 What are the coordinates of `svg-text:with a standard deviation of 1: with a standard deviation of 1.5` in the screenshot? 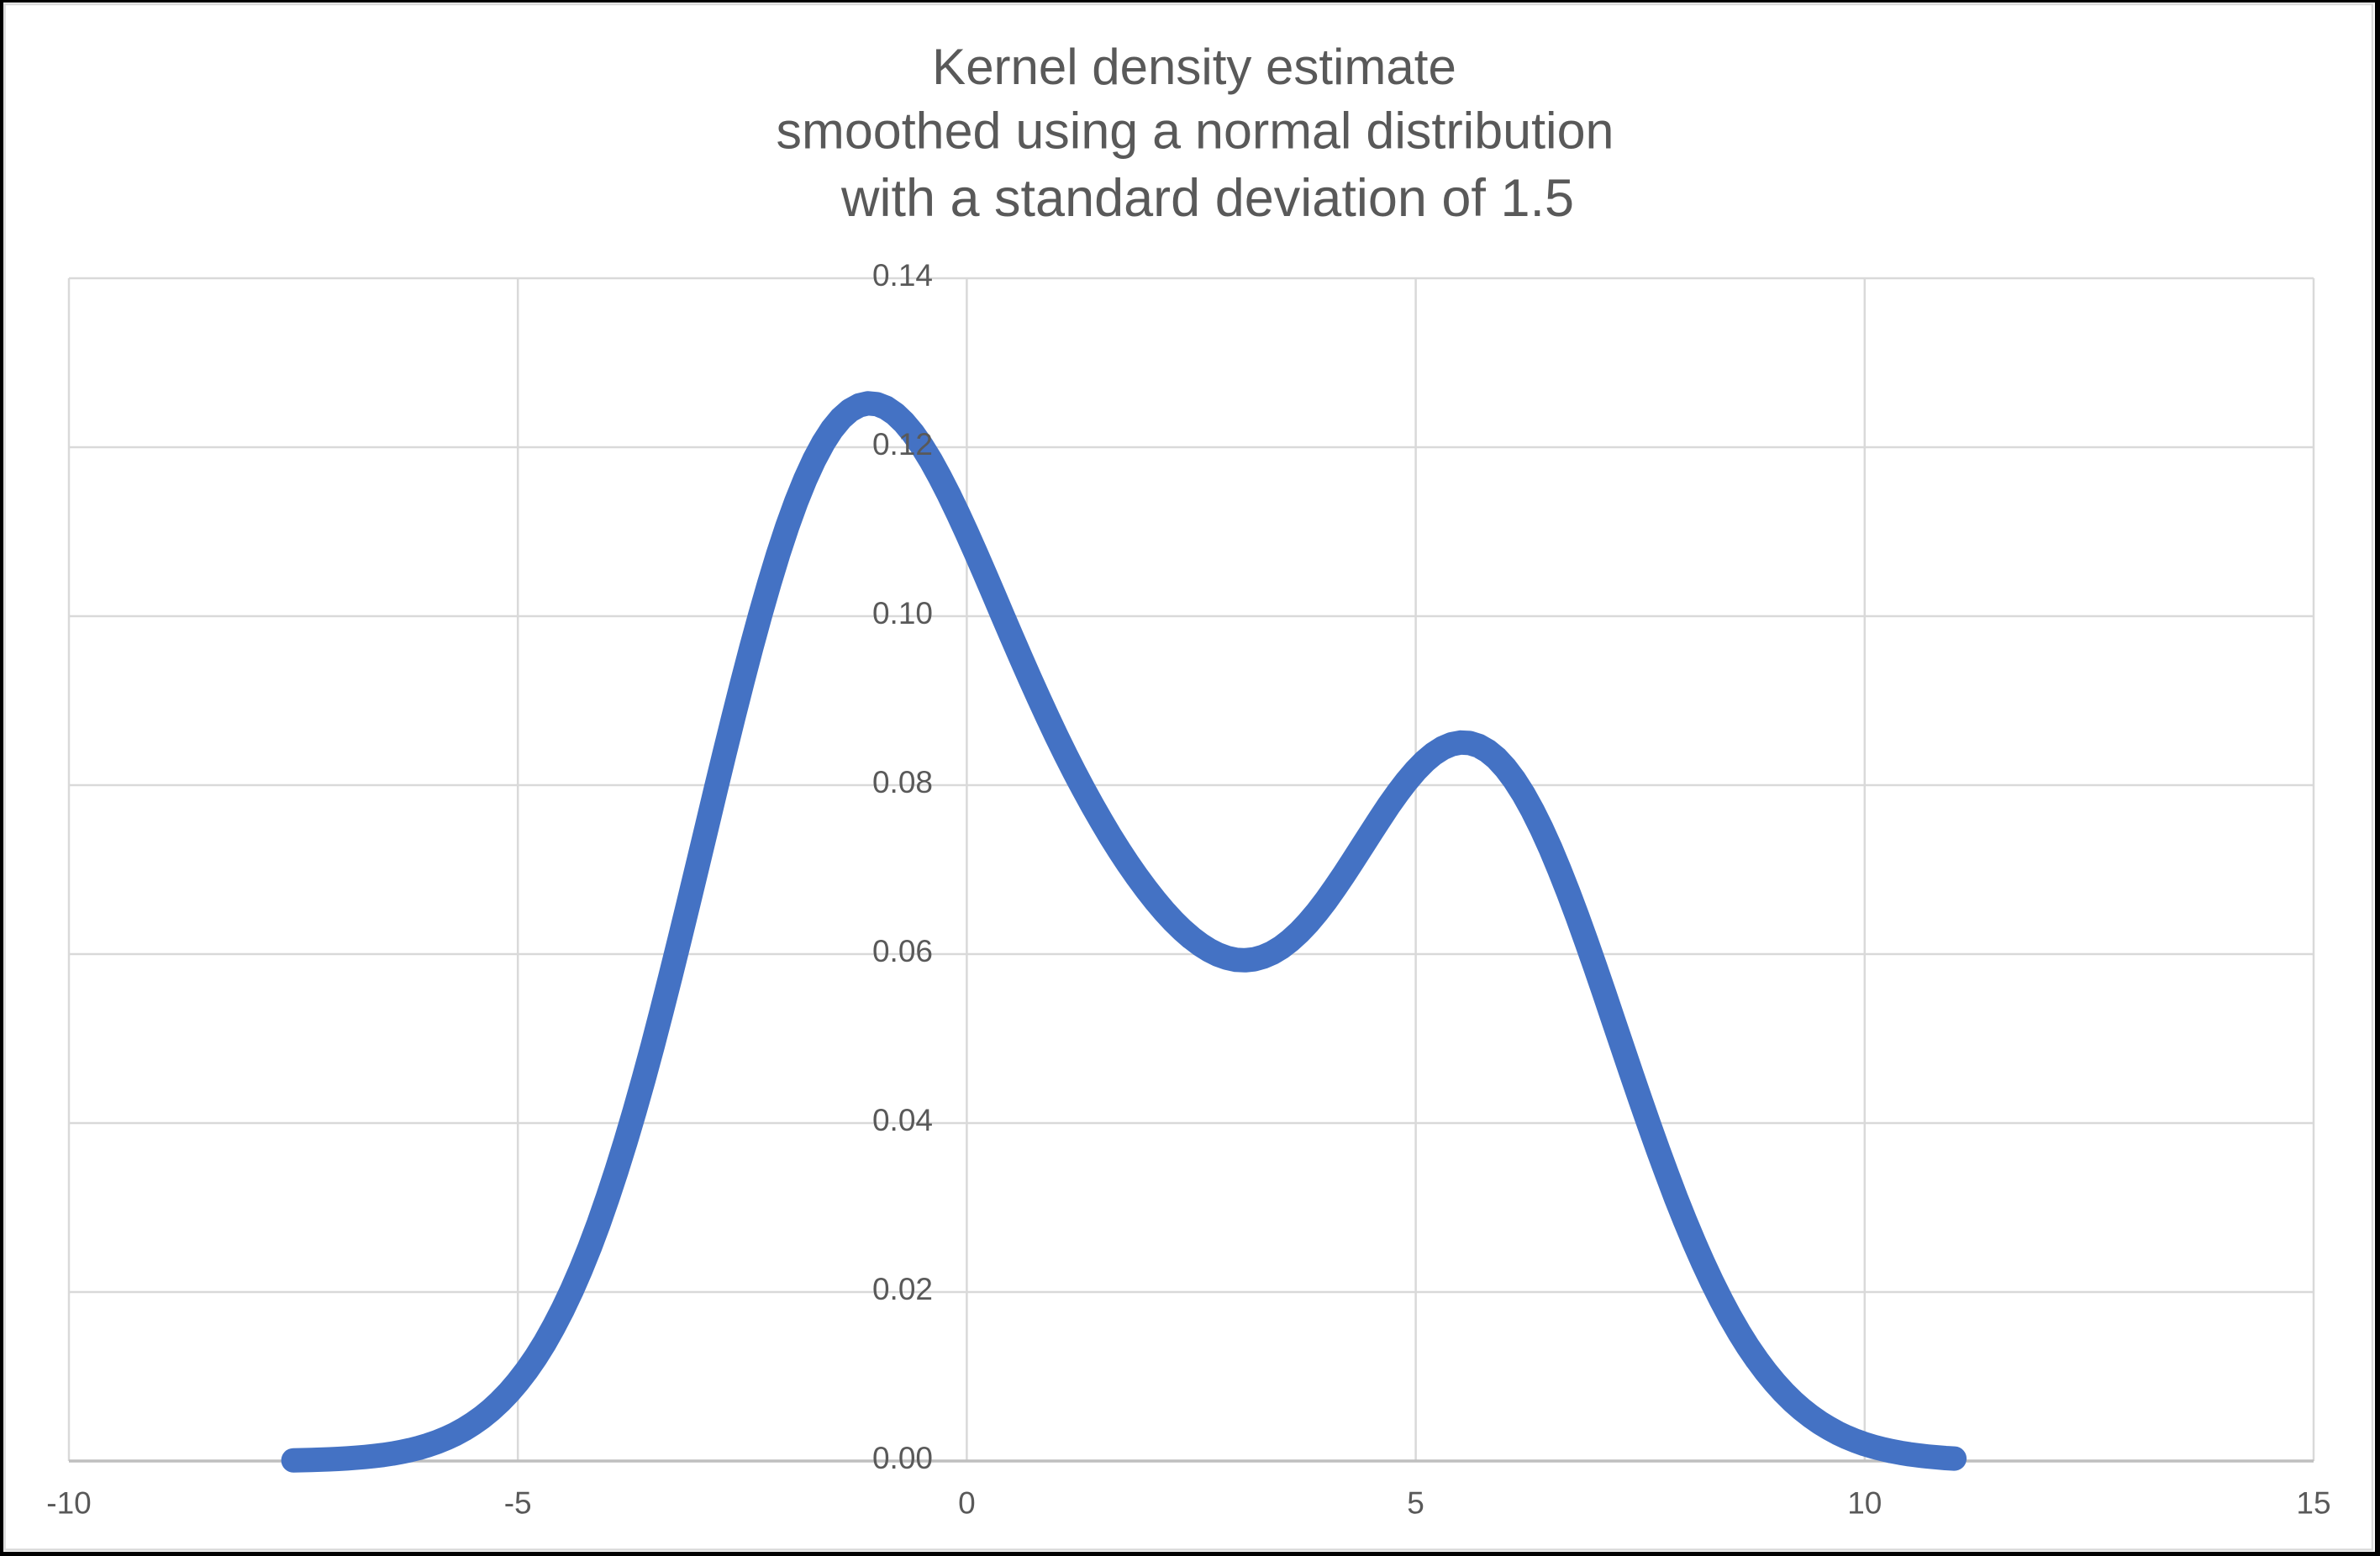 It's located at (1207, 198).